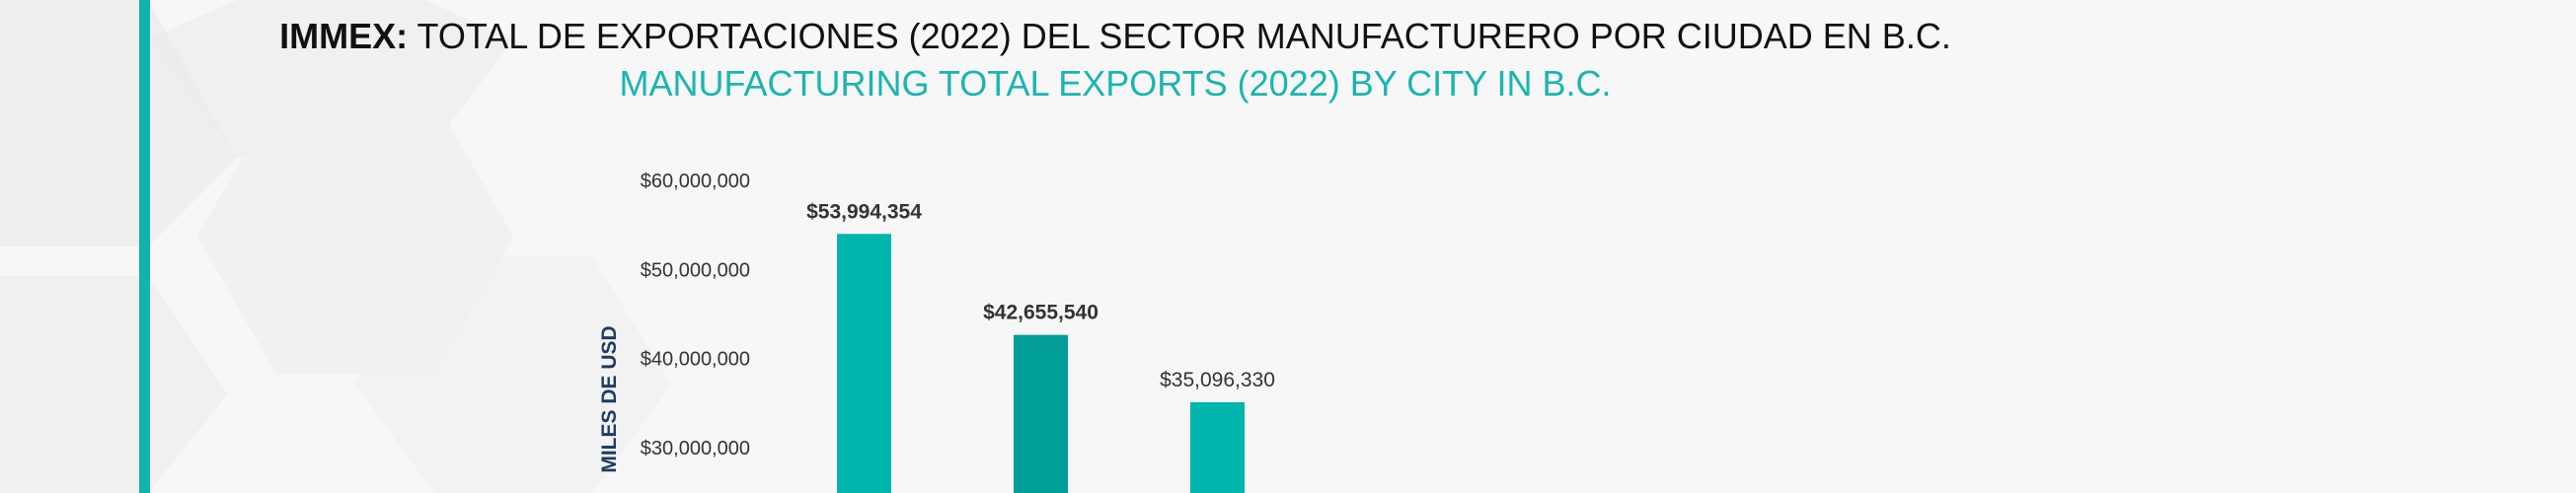  I want to click on y-tick-label: $30,000,000, so click(695, 448).